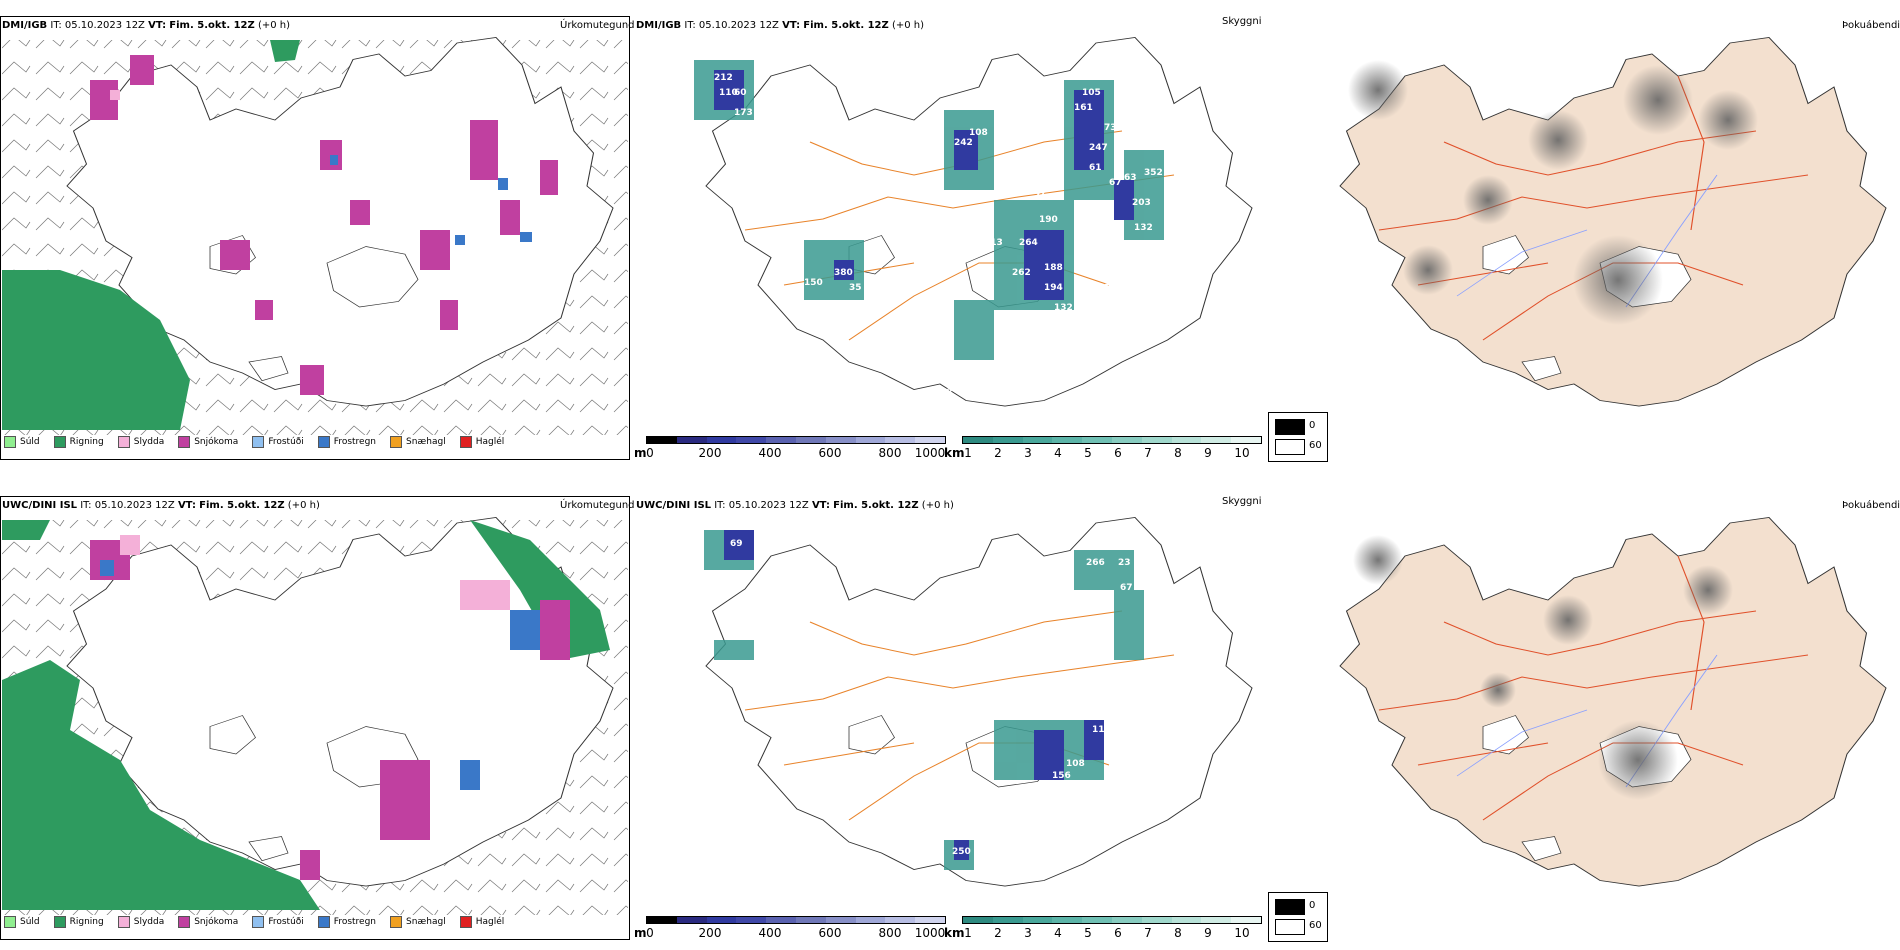 This screenshot has width=1900, height=950. I want to click on cloud-label: 35, so click(855, 288).